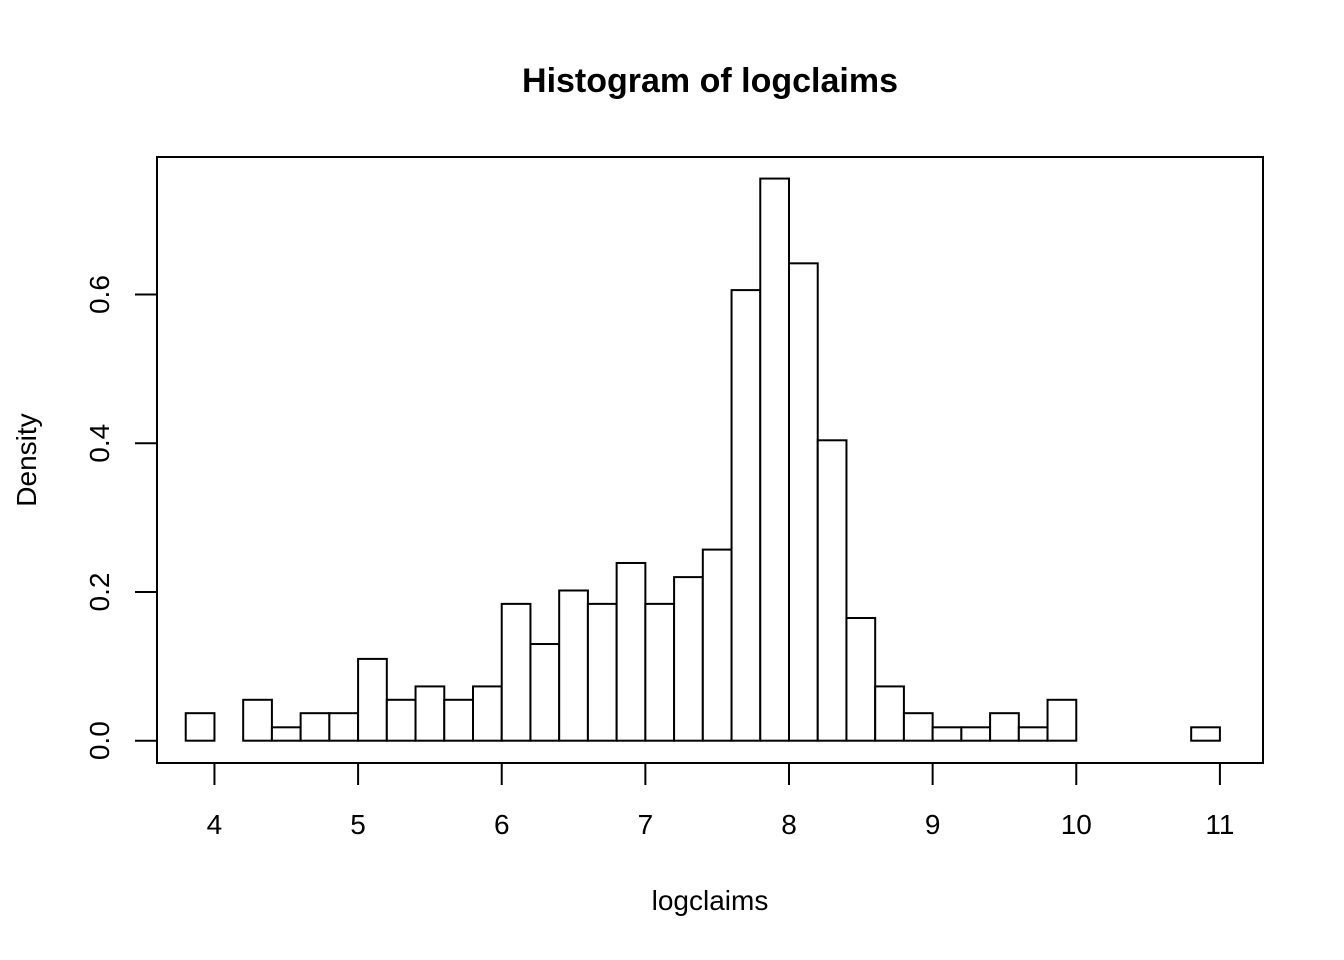 This screenshot has width=1344, height=960. I want to click on chart-title: Histogram of logclaims, so click(710, 81).